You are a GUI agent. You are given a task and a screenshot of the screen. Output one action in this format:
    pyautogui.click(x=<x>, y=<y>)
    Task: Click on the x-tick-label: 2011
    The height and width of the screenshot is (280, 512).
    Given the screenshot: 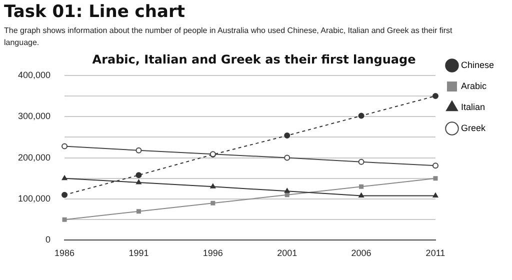 What is the action you would take?
    pyautogui.click(x=436, y=253)
    